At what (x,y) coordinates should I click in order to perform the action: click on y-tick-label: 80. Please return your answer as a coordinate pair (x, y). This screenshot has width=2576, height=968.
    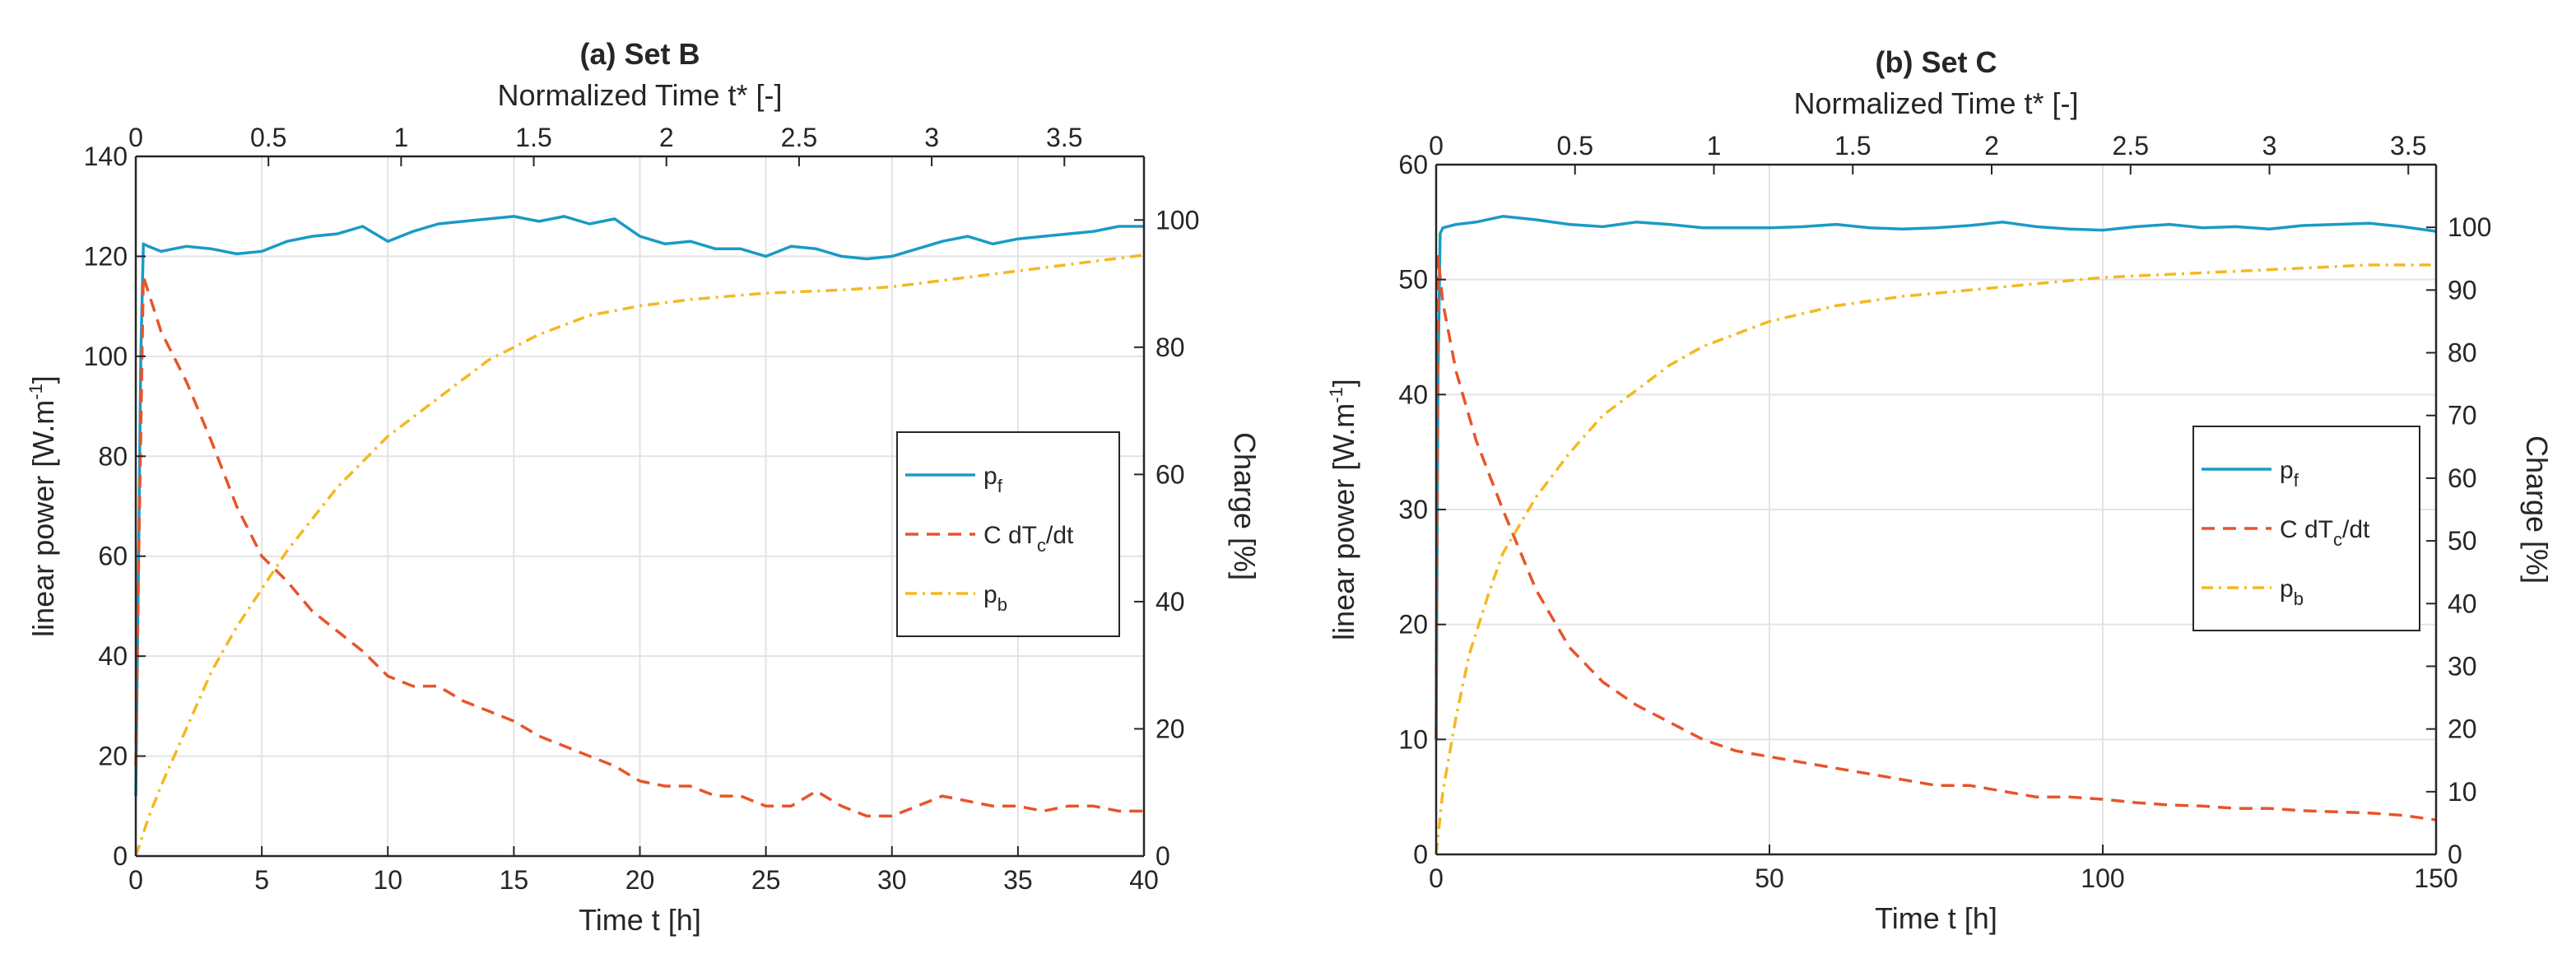
    Looking at the image, I should click on (113, 456).